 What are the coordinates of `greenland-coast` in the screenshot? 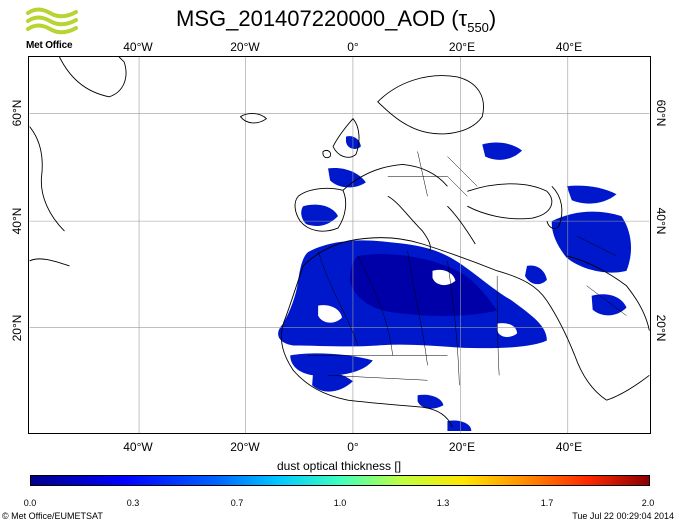 It's located at (93, 77).